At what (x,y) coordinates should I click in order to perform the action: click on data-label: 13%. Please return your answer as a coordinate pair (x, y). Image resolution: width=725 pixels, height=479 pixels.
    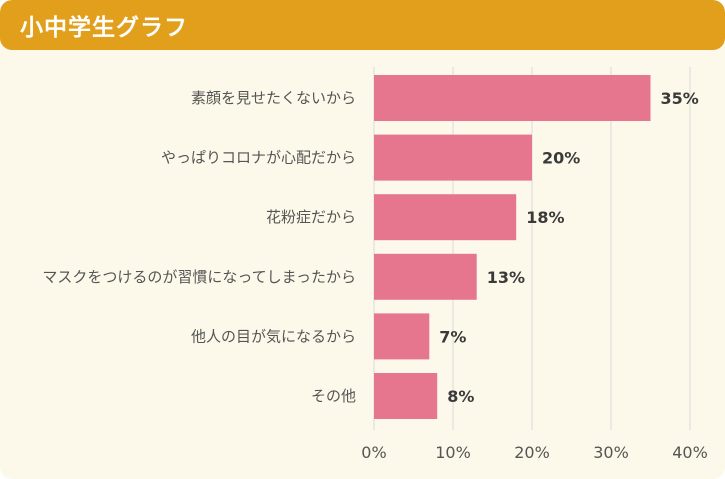
    Looking at the image, I should click on (506, 277).